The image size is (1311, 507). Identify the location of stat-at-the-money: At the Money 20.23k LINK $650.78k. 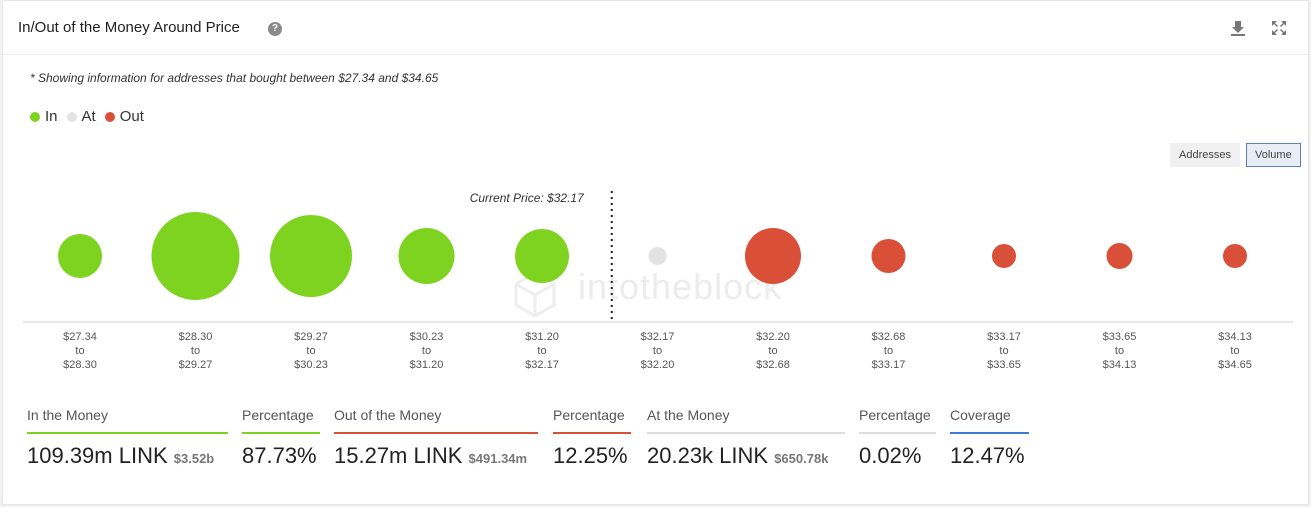
(746, 435).